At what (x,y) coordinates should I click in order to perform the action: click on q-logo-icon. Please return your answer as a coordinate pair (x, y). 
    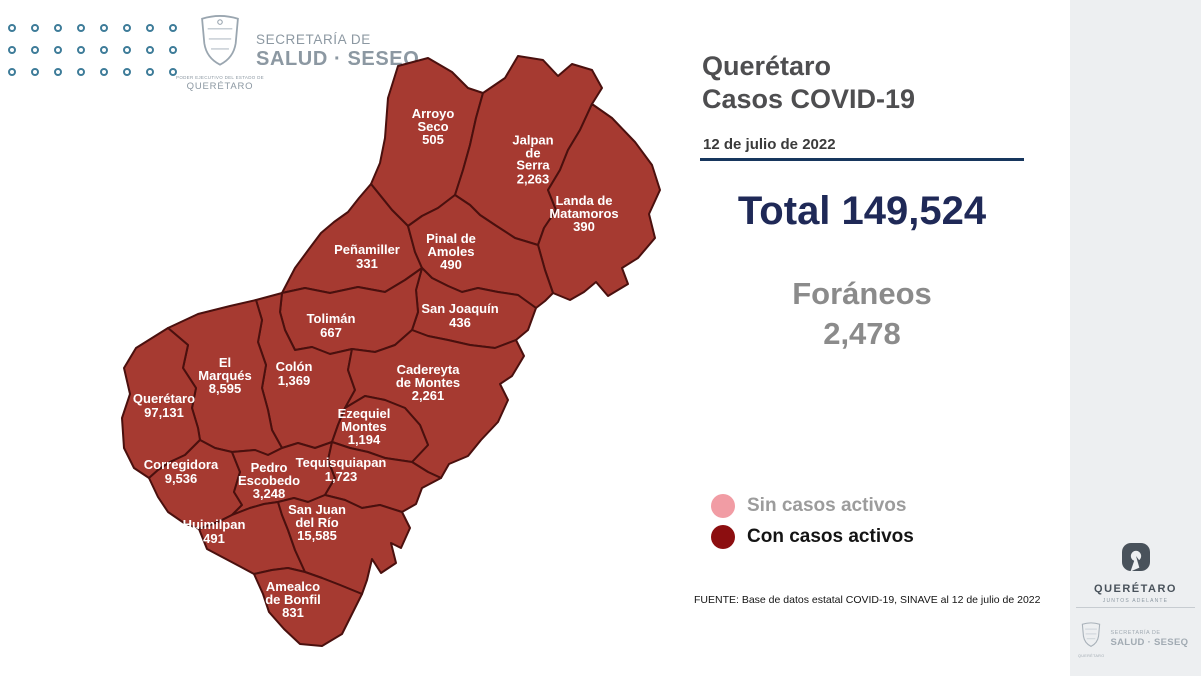
    Looking at the image, I should click on (1136, 560).